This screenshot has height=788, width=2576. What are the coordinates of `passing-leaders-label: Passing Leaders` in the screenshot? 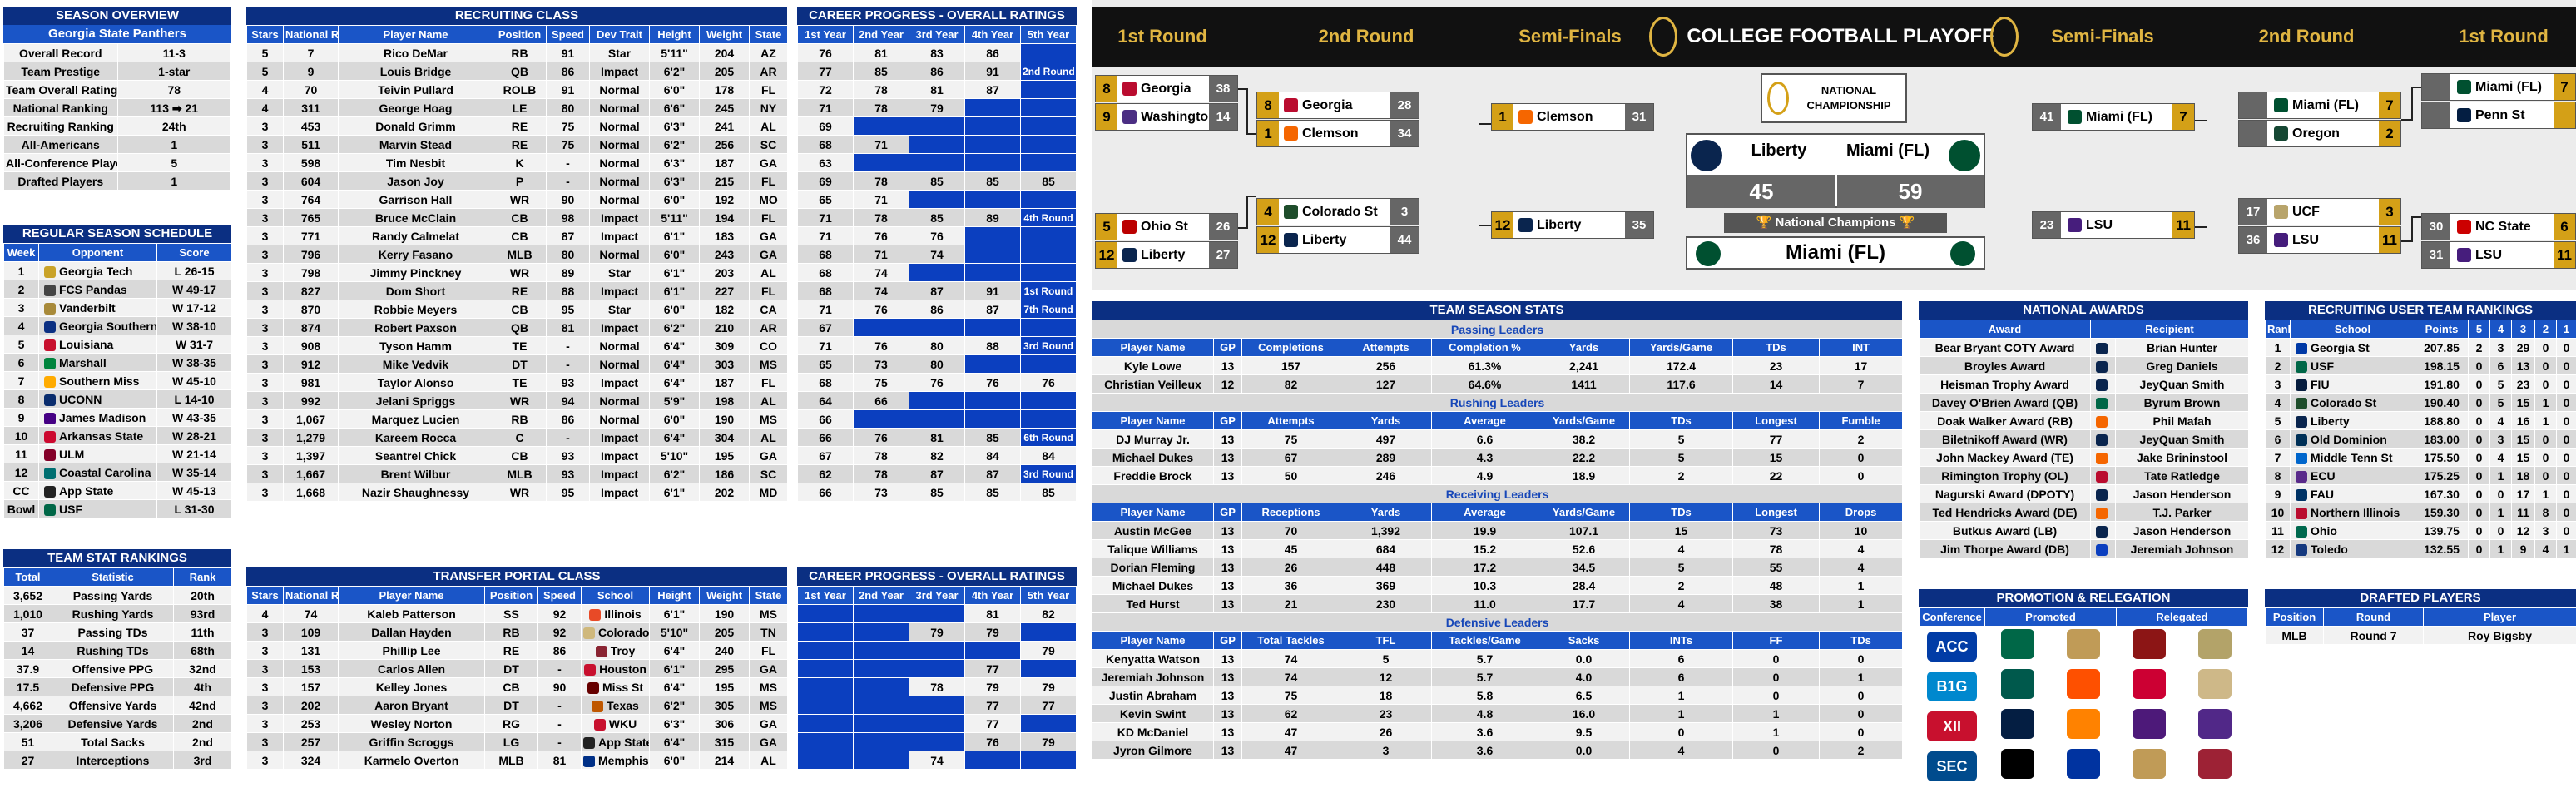 It's located at (1497, 329).